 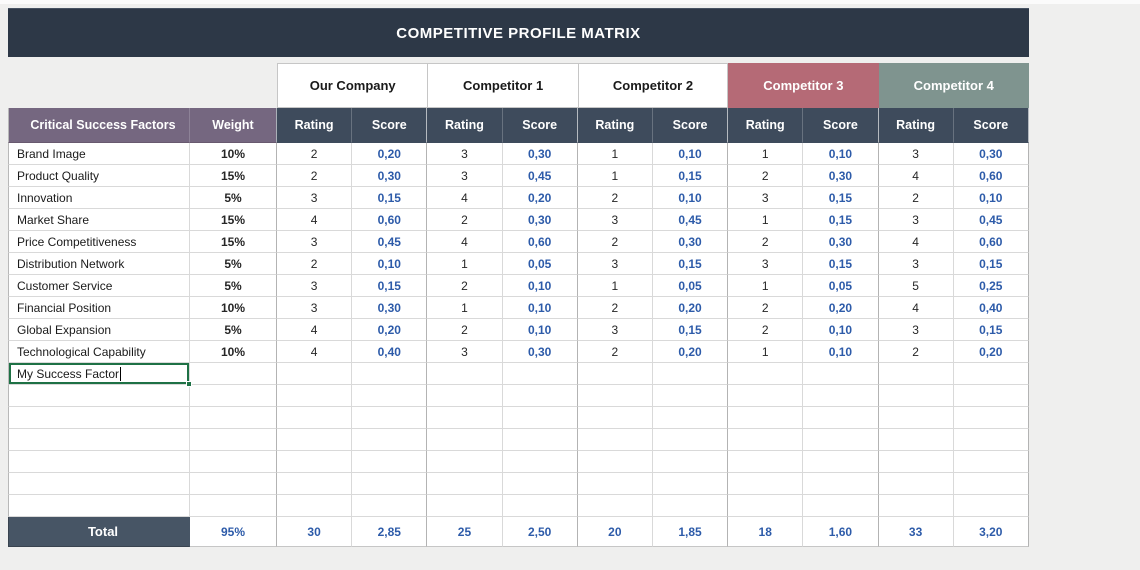 I want to click on score-cell: 0,40, so click(x=991, y=308).